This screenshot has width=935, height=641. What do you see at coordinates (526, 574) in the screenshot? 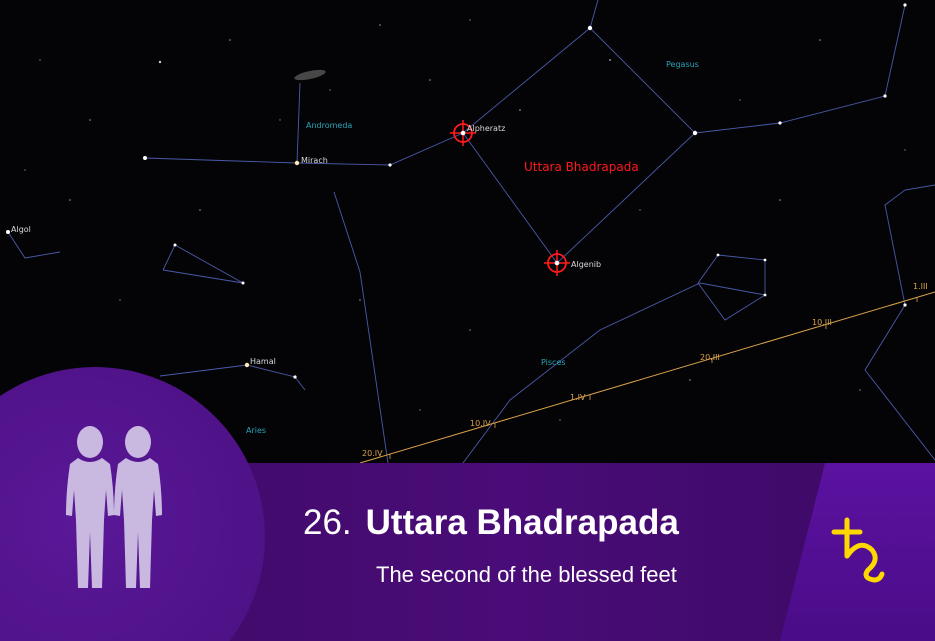
I see `nakshatra-subtitle: The second of the blessed feet` at bounding box center [526, 574].